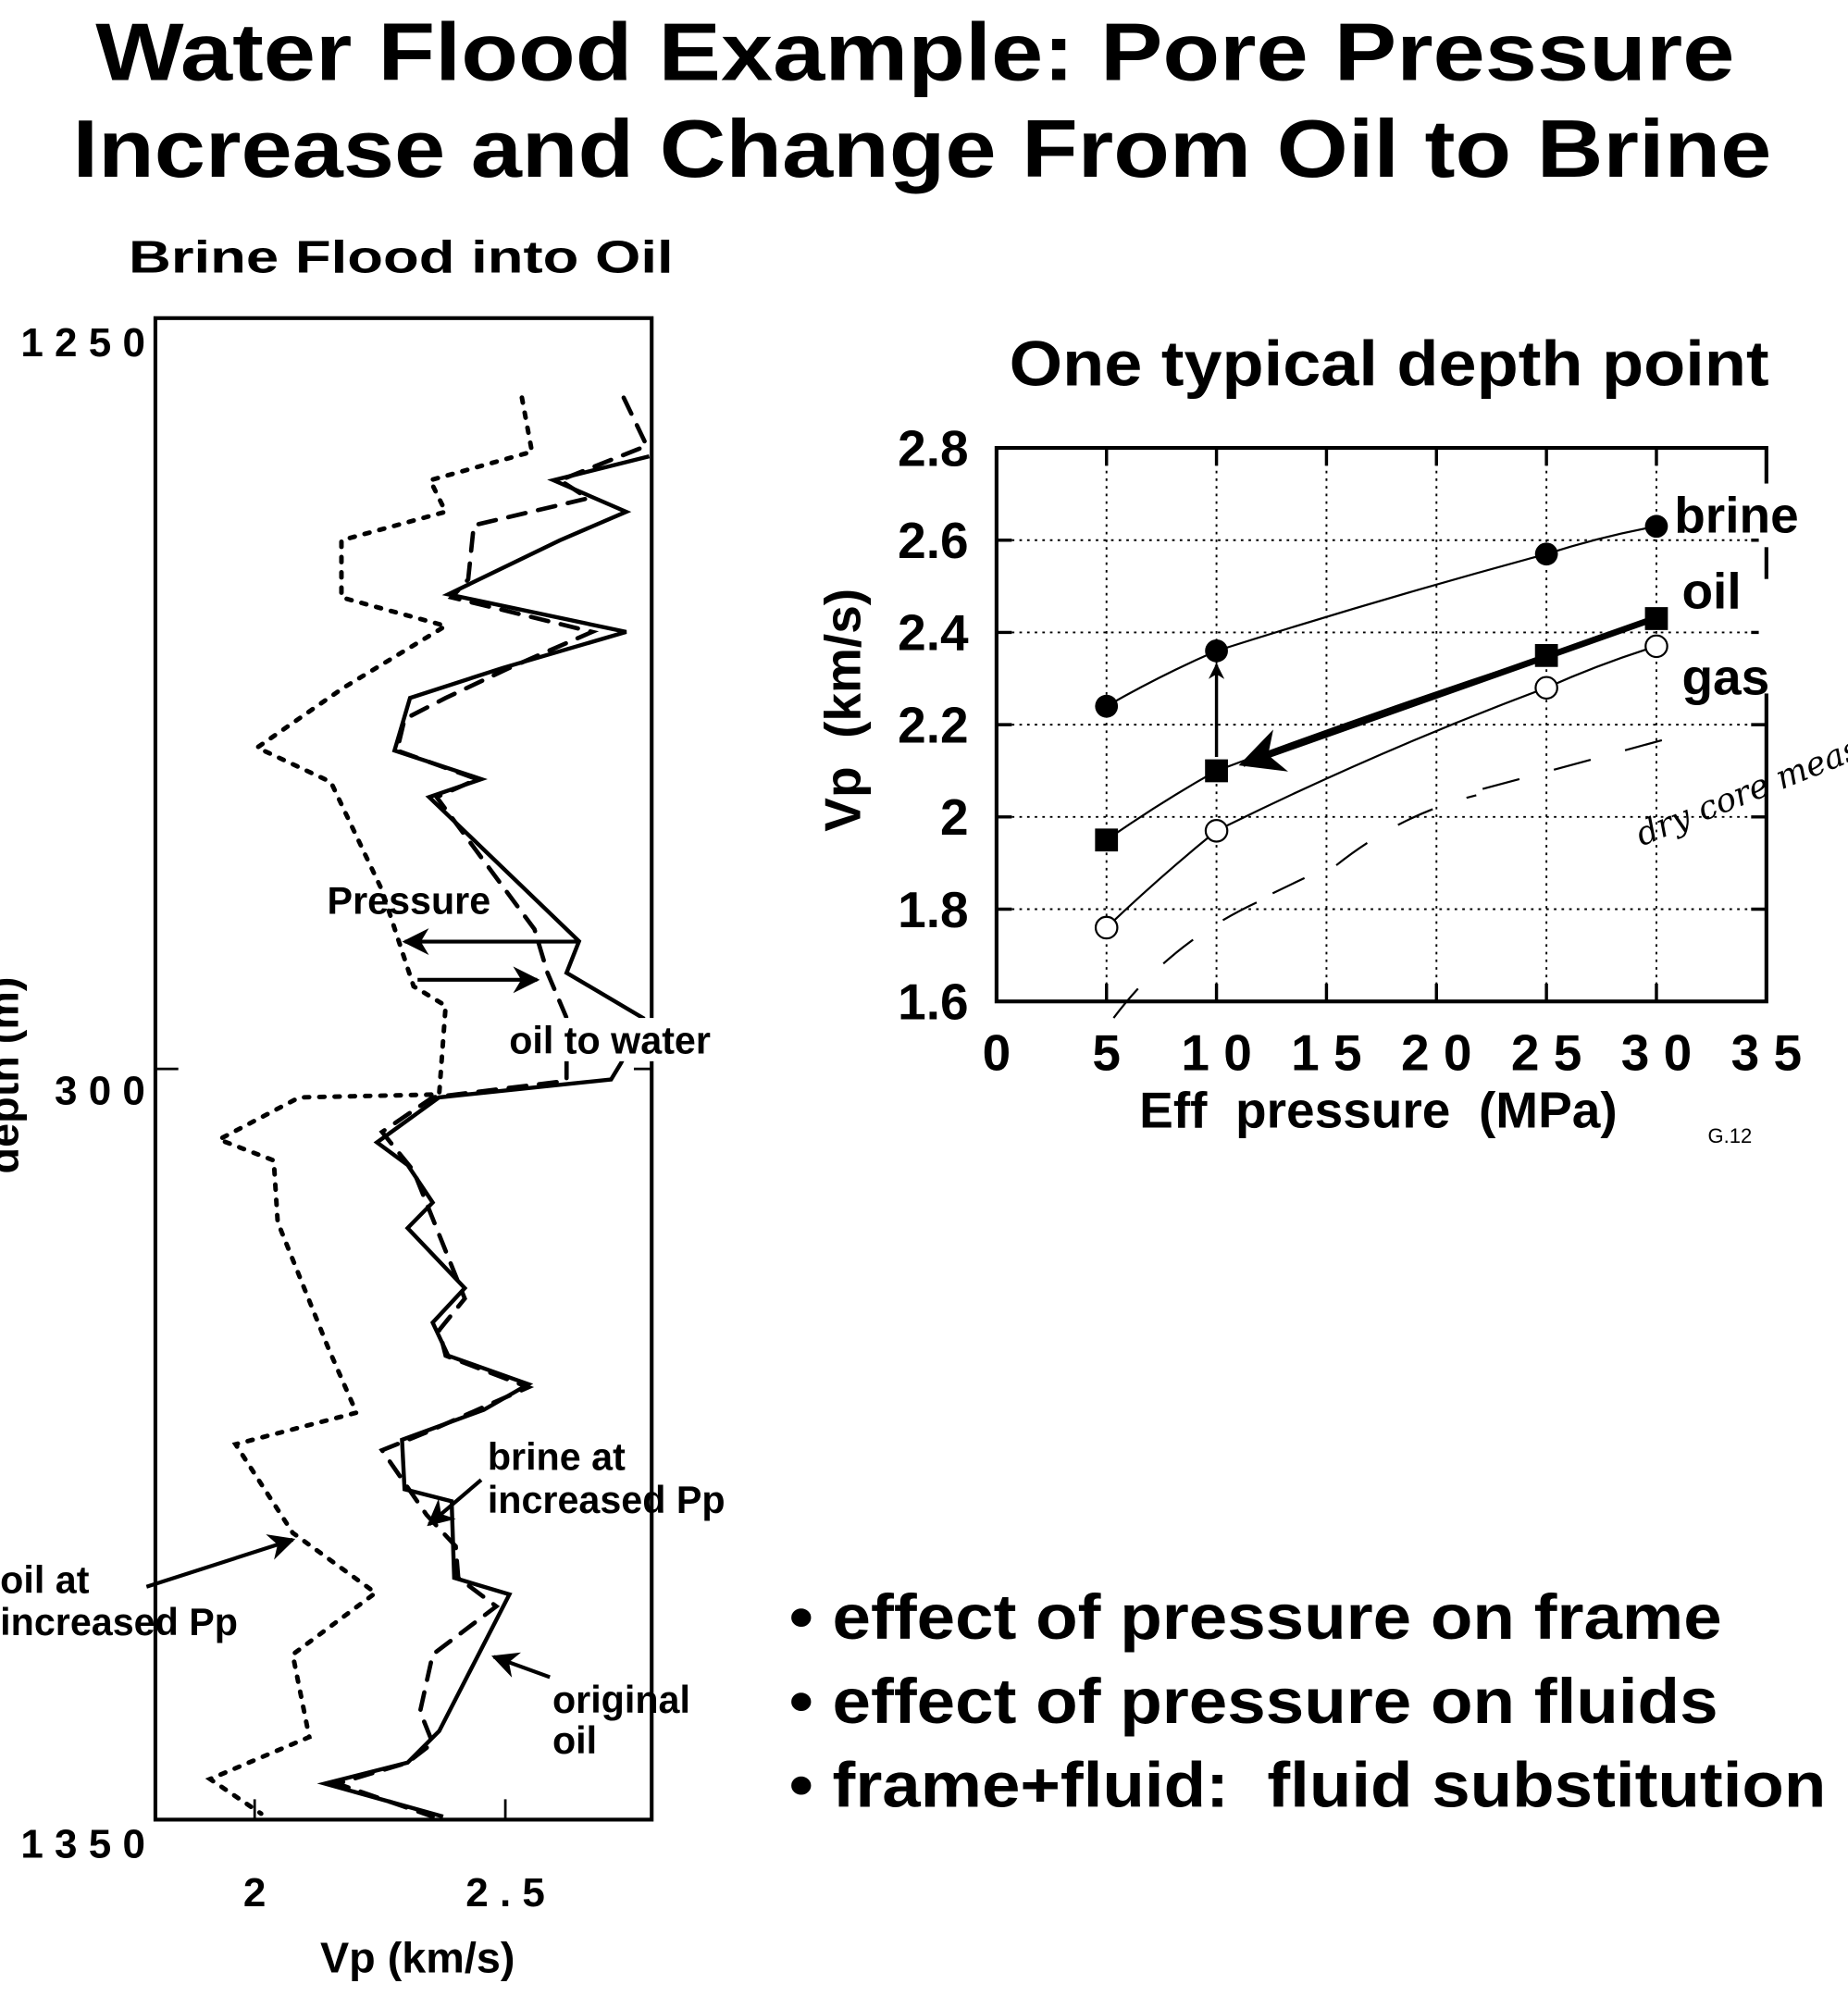 This screenshot has height=1996, width=1848. I want to click on x-tick-label: 2, so click(254, 1892).